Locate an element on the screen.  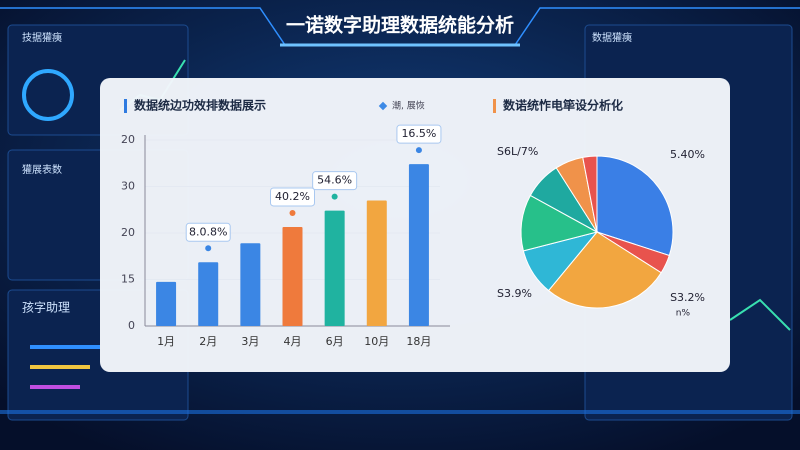
decor-line is located at coordinates (760, 314).